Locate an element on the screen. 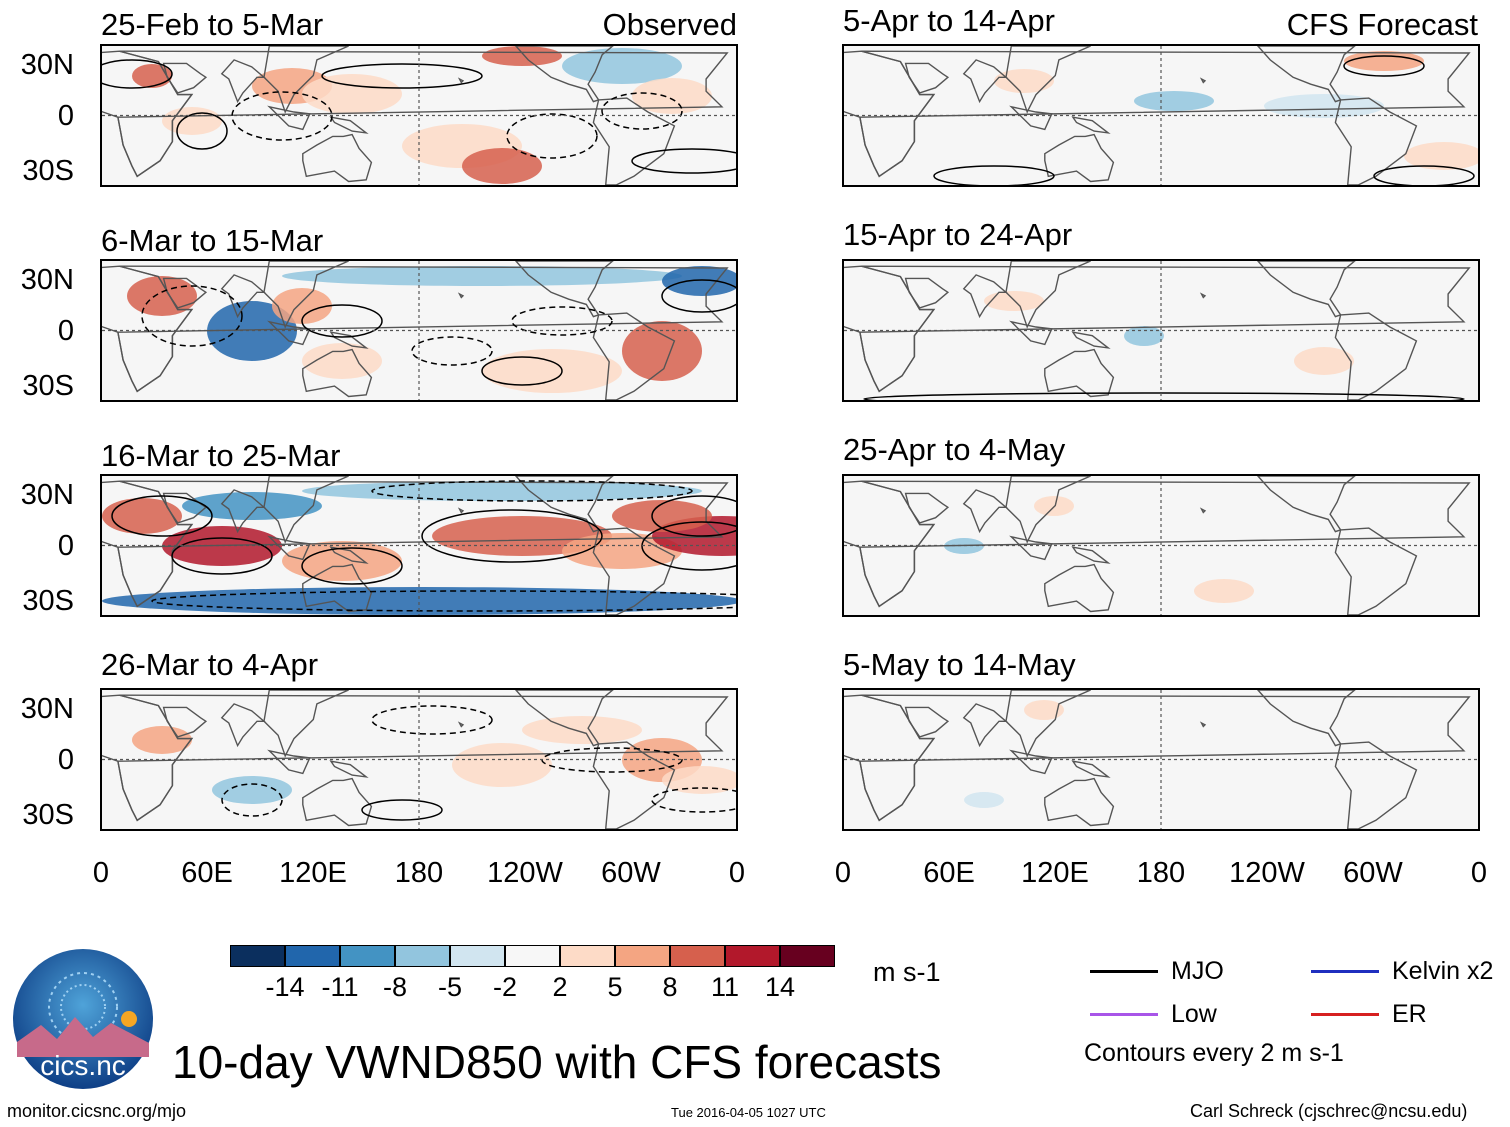 The height and width of the screenshot is (1127, 1510). legend-line-er is located at coordinates (1345, 1014).